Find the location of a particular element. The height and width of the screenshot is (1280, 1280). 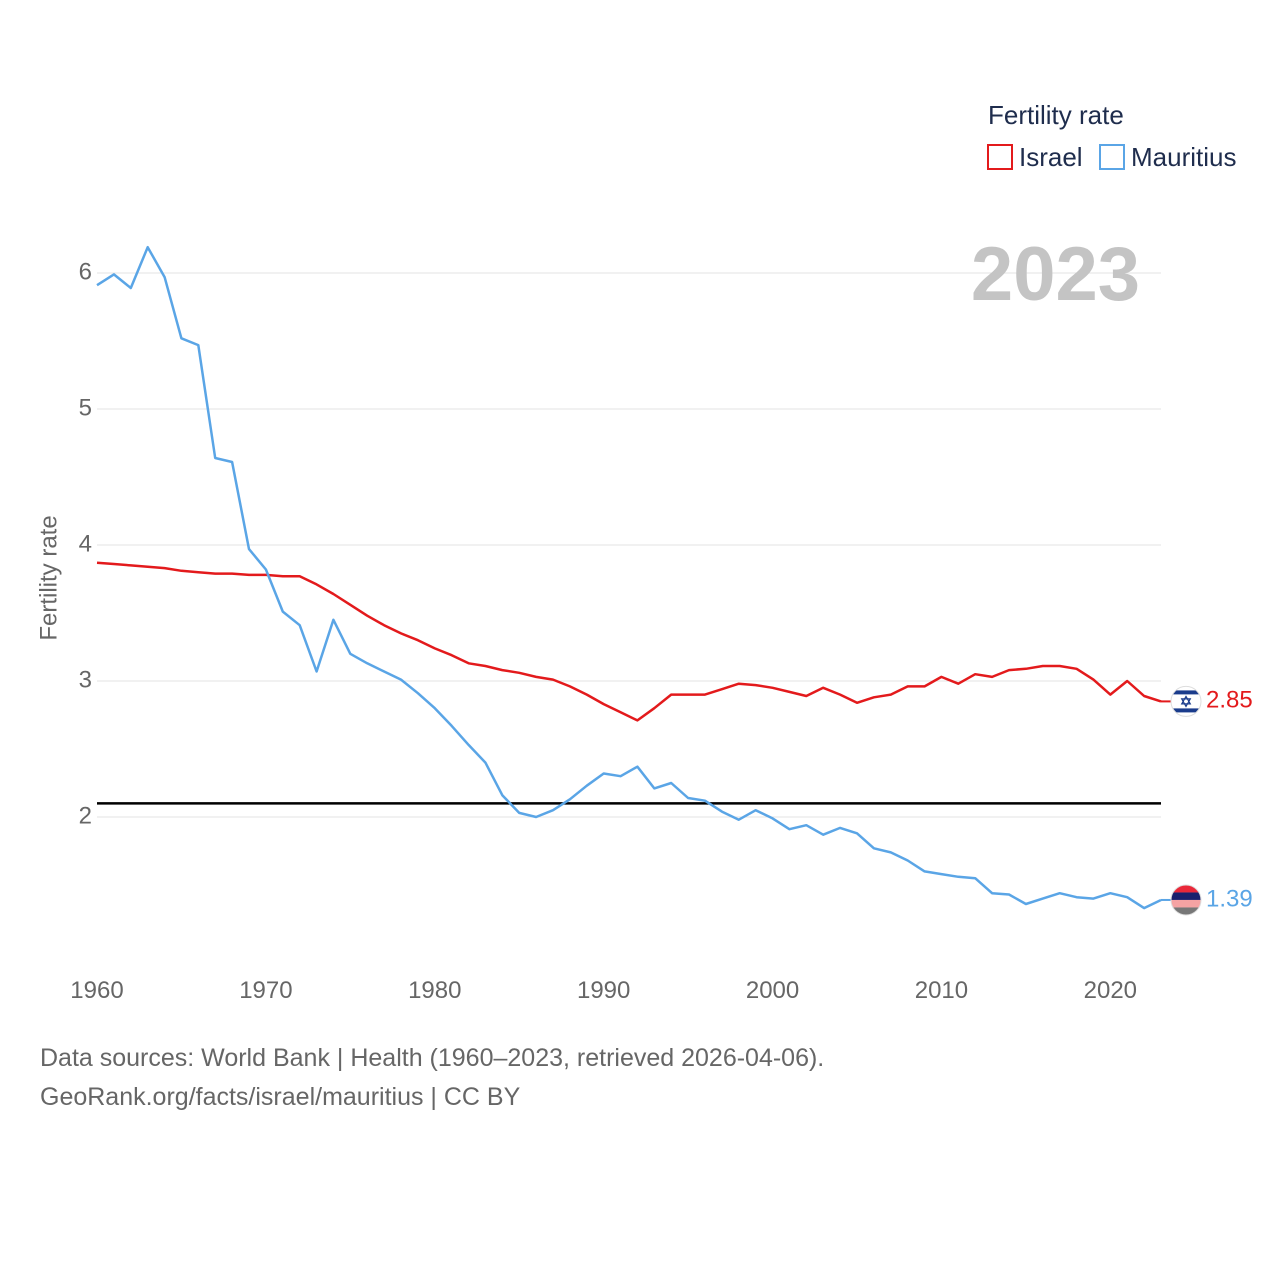

mauritius-flag-icon is located at coordinates (1186, 900).